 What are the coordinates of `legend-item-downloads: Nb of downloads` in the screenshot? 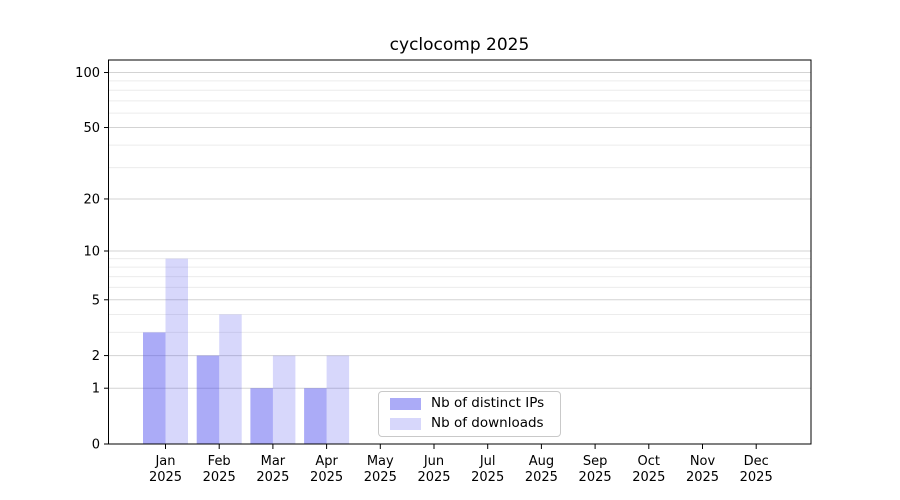 It's located at (475, 423).